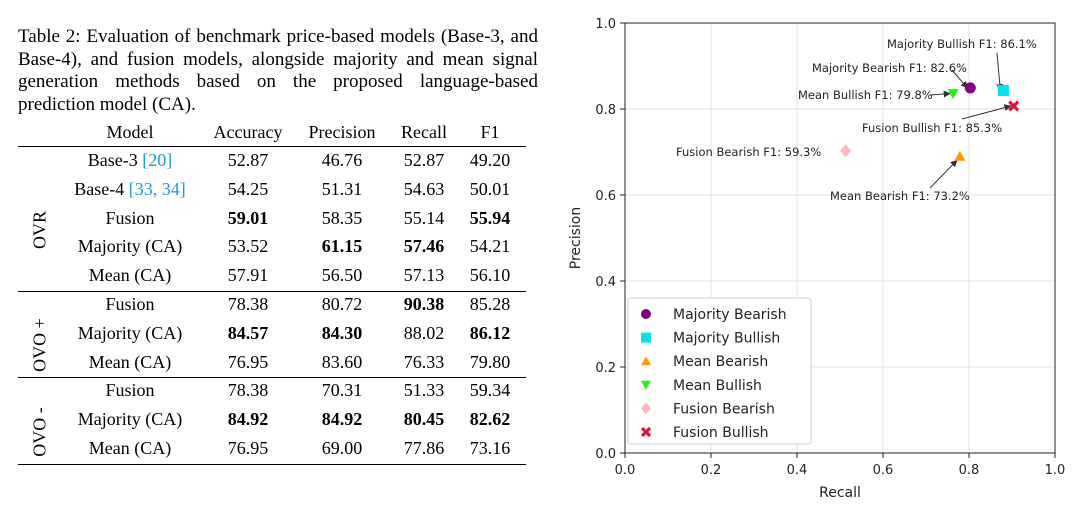 The image size is (1080, 507). I want to click on table-cell-rec: 57.13, so click(424, 275).